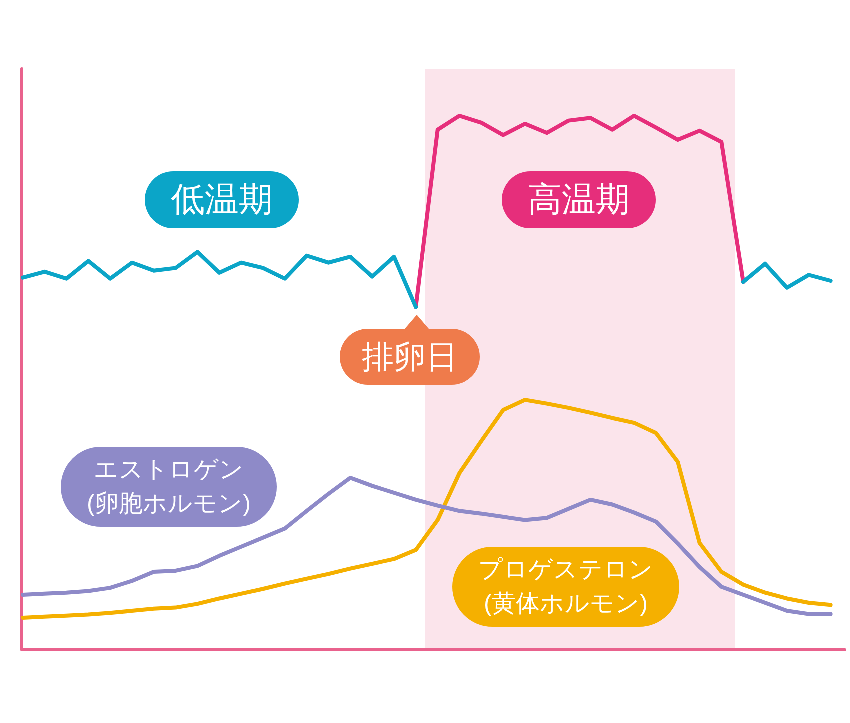 The width and height of the screenshot is (850, 723). Describe the element at coordinates (410, 357) in the screenshot. I see `annotation: 排卵日` at that location.